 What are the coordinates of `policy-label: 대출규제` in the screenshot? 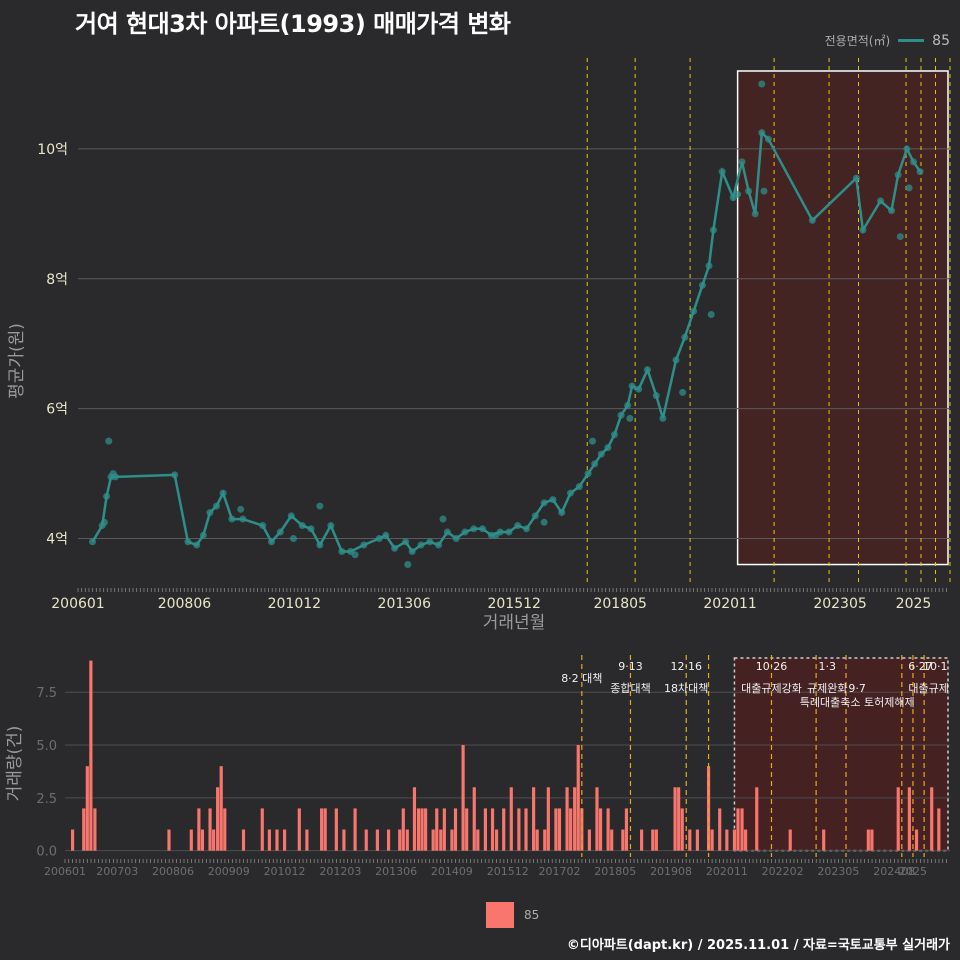 It's located at (928, 688).